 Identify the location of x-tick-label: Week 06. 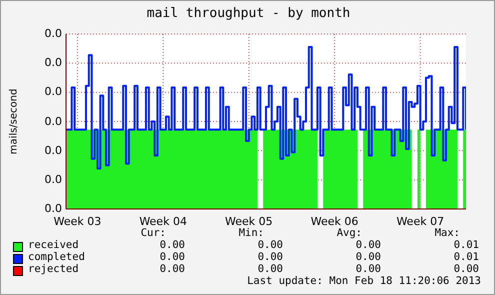
(334, 221).